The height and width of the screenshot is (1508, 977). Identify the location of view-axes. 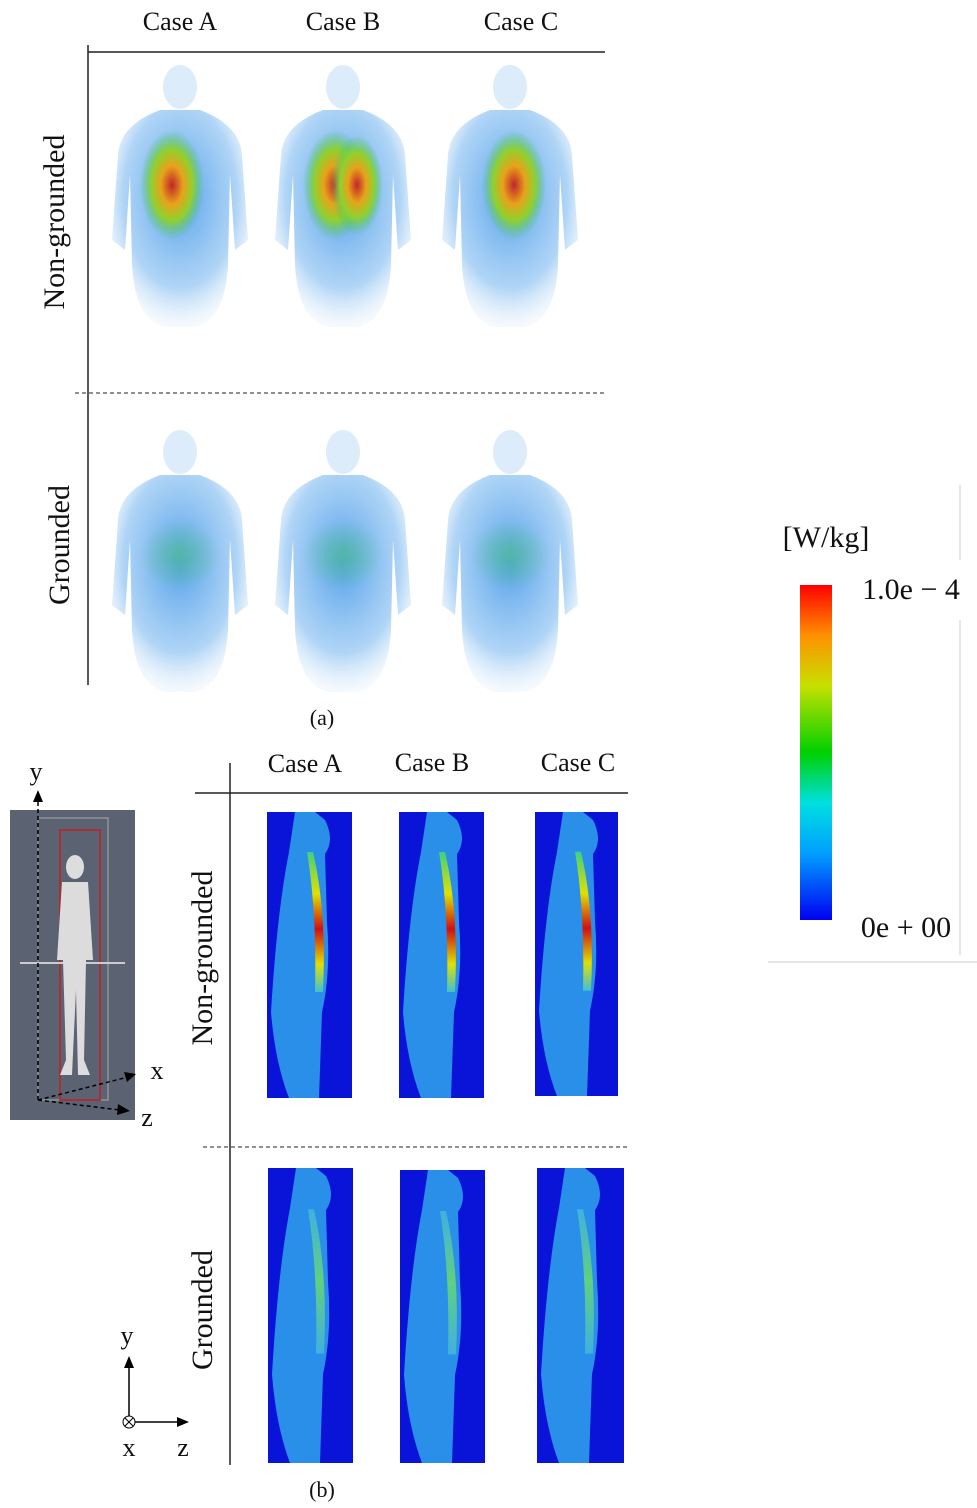
(155, 1392).